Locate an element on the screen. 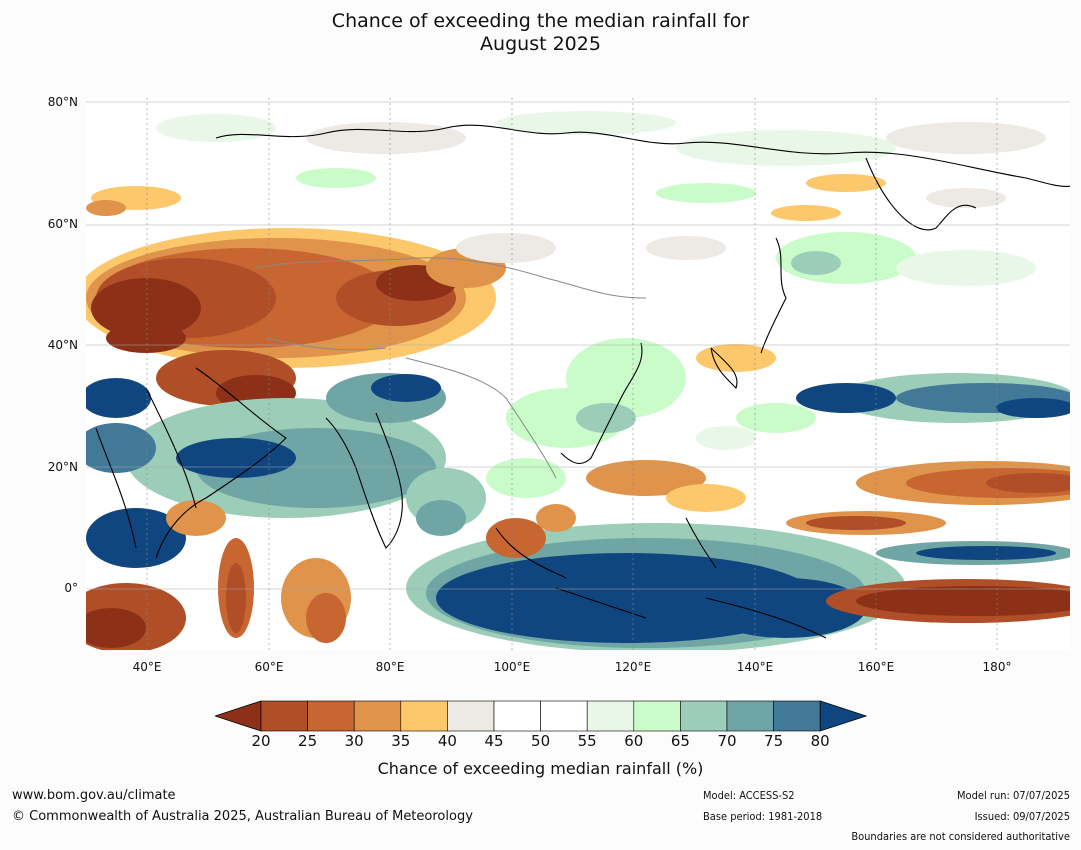  lat-label-60n: 60°N is located at coordinates (62, 224).